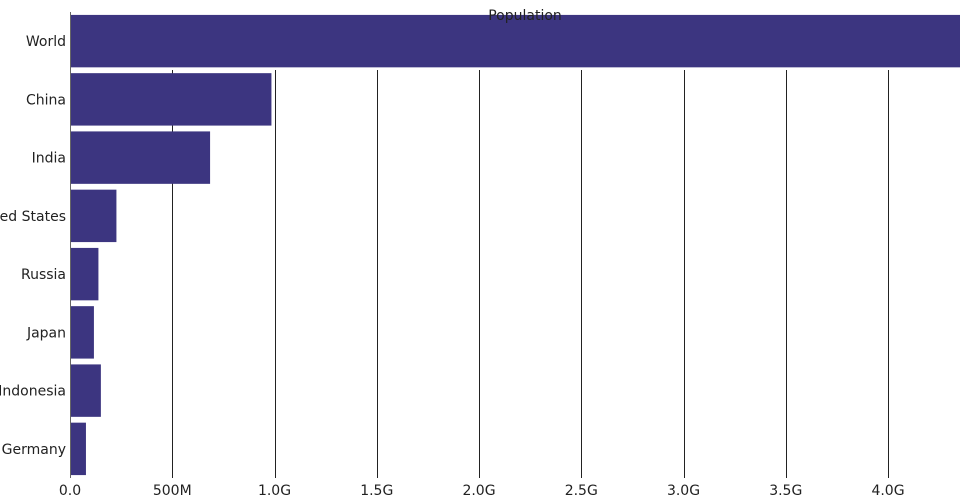  What do you see at coordinates (525, 16) in the screenshot?
I see `chart-title: Population` at bounding box center [525, 16].